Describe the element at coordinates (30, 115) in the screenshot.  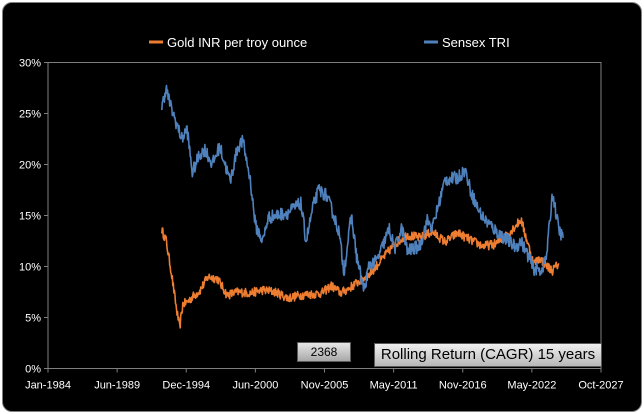
I see `y-tick-label: 25%` at that location.